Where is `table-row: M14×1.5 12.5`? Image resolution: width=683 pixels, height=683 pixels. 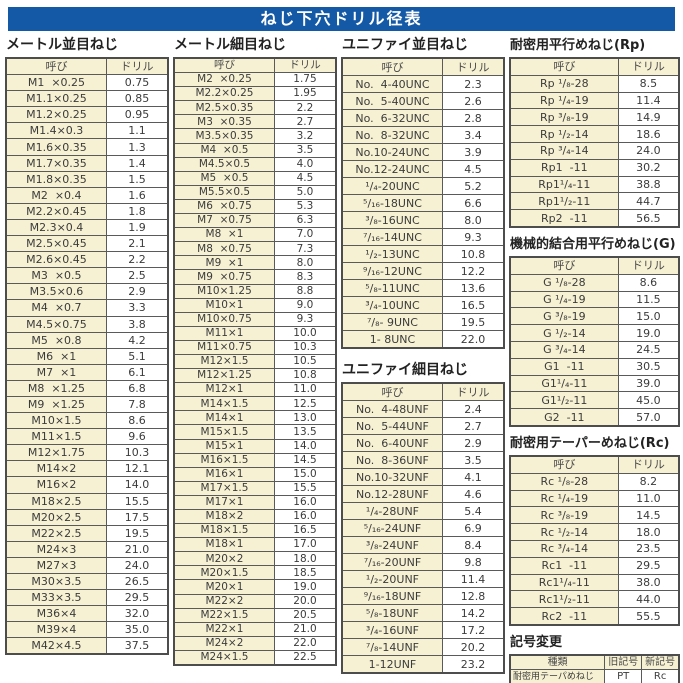 table-row: M14×1.5 12.5 is located at coordinates (255, 404).